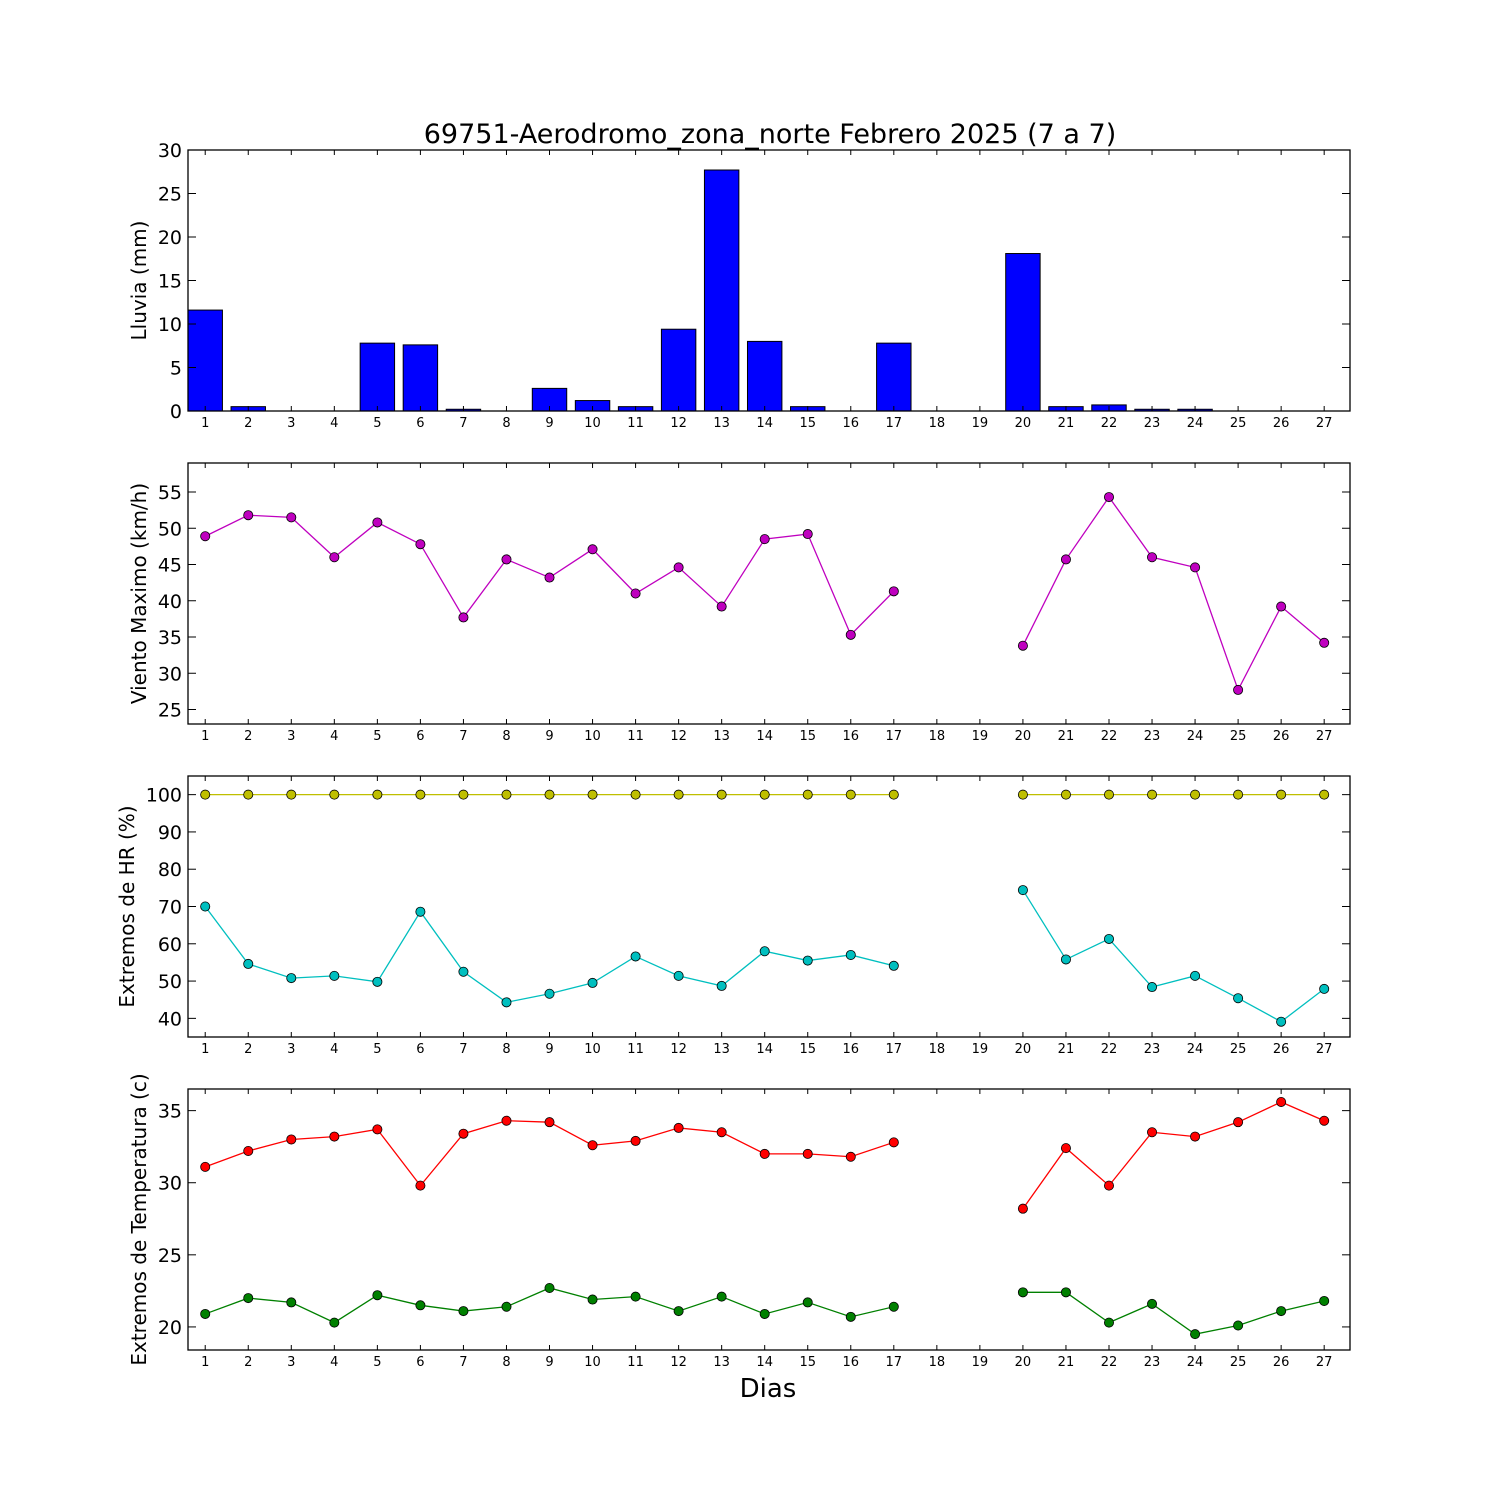 Image resolution: width=1500 pixels, height=1500 pixels. Describe the element at coordinates (248, 1049) in the screenshot. I see `x-tick-label: 2` at that location.